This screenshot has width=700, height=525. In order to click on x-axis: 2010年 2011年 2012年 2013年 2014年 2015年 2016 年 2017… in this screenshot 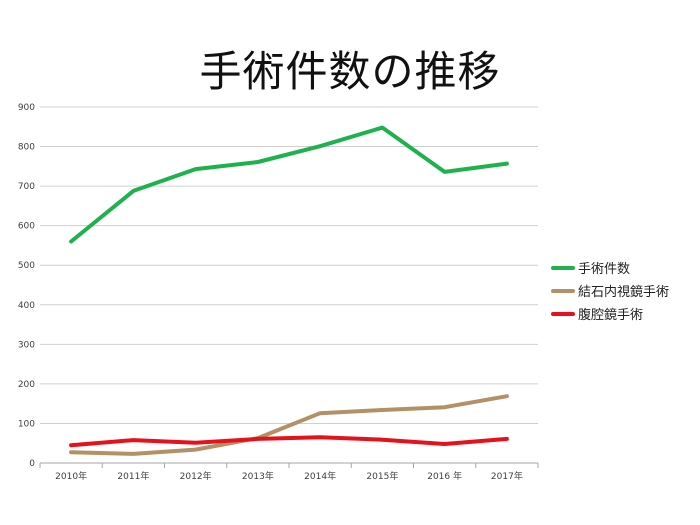, I will do `click(289, 472)`.